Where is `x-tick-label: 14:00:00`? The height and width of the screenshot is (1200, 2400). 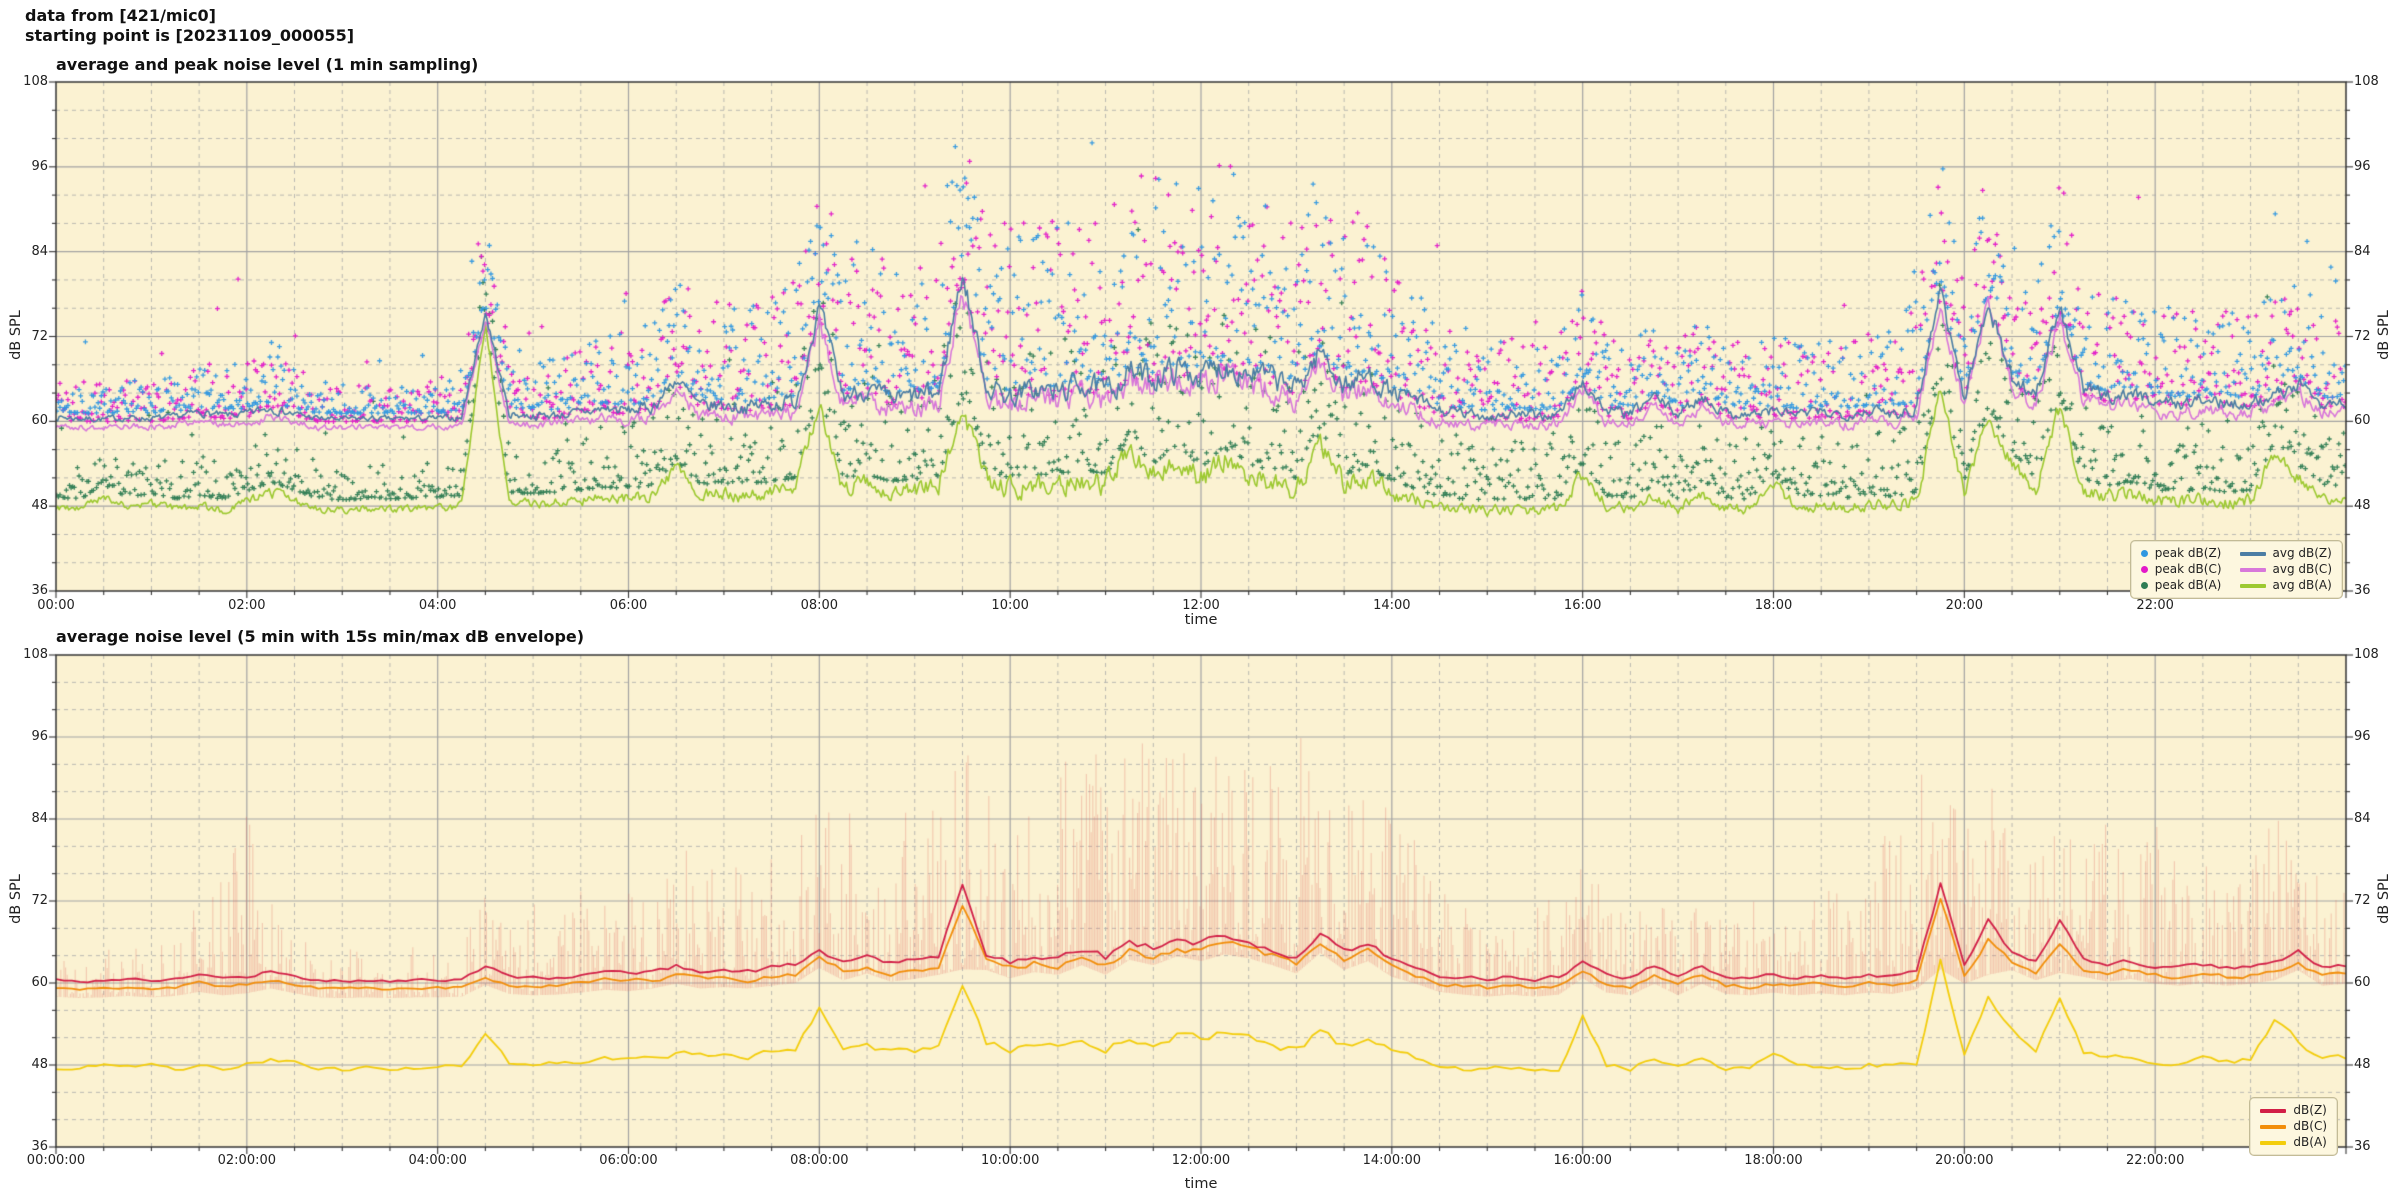
x-tick-label: 14:00:00 is located at coordinates (1392, 1160).